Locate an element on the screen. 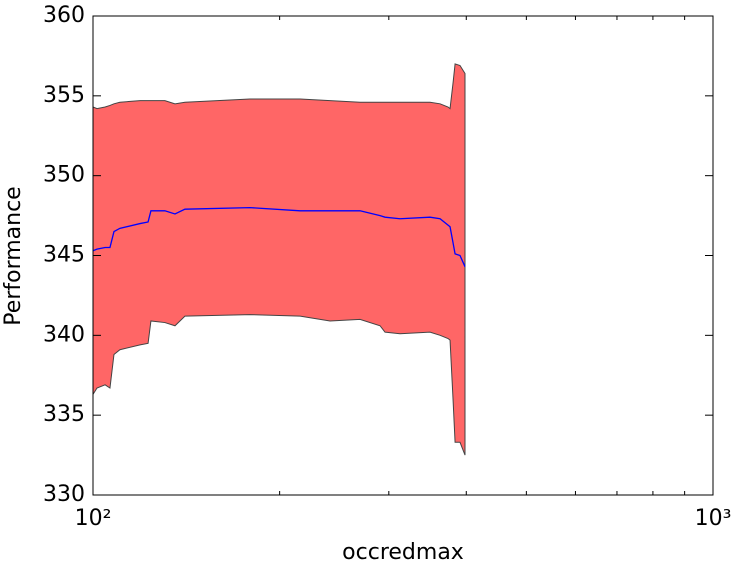 The width and height of the screenshot is (737, 571). y-tick-label: 330 is located at coordinates (64, 494).